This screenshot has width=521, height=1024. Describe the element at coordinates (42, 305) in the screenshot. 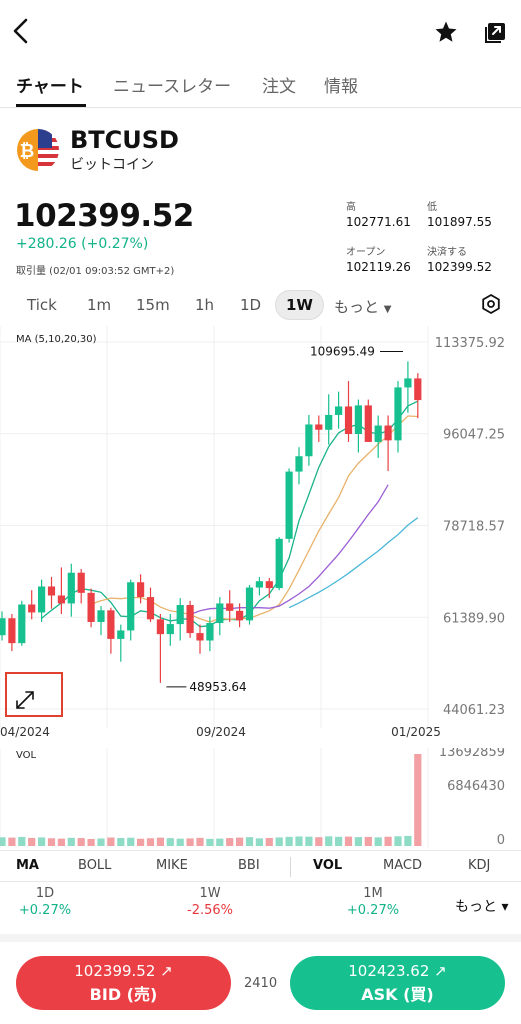

I see `timeframe-tick: Tick` at that location.